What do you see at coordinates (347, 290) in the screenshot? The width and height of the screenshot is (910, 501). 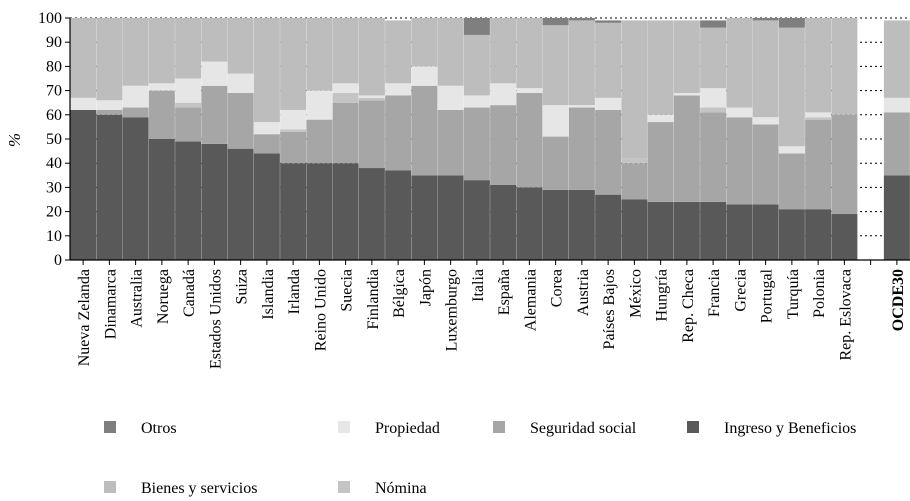 I see `x-tick-label: Suecia` at bounding box center [347, 290].